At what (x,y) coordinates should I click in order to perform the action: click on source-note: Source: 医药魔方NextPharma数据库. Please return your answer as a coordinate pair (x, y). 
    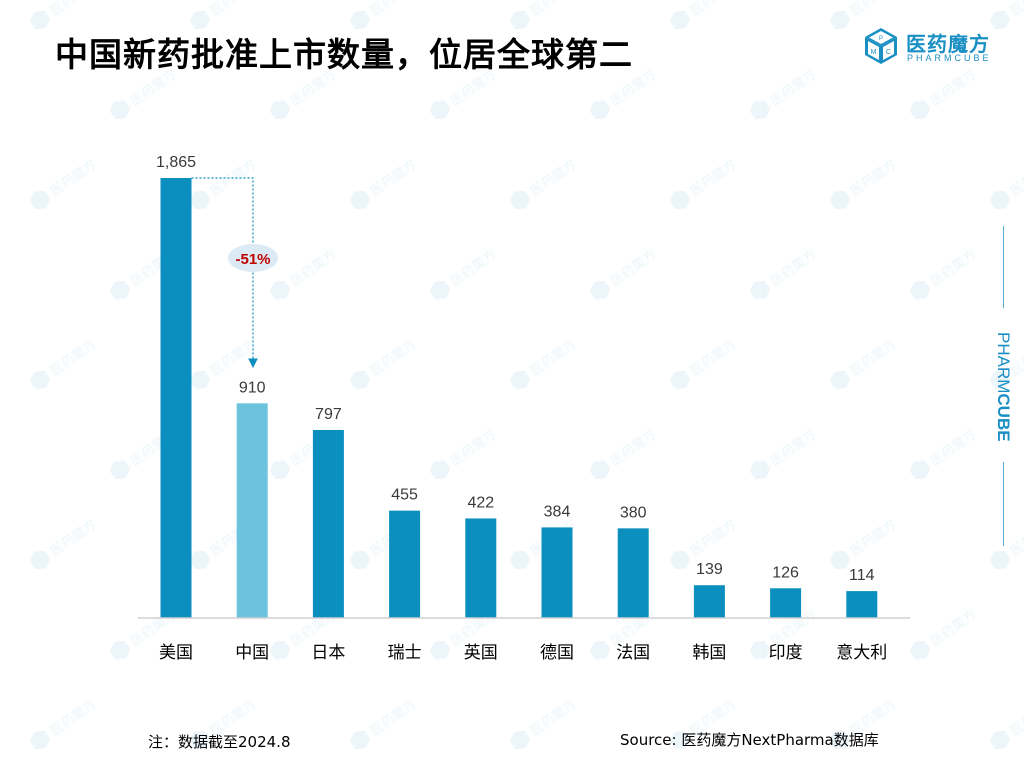
    Looking at the image, I should click on (749, 740).